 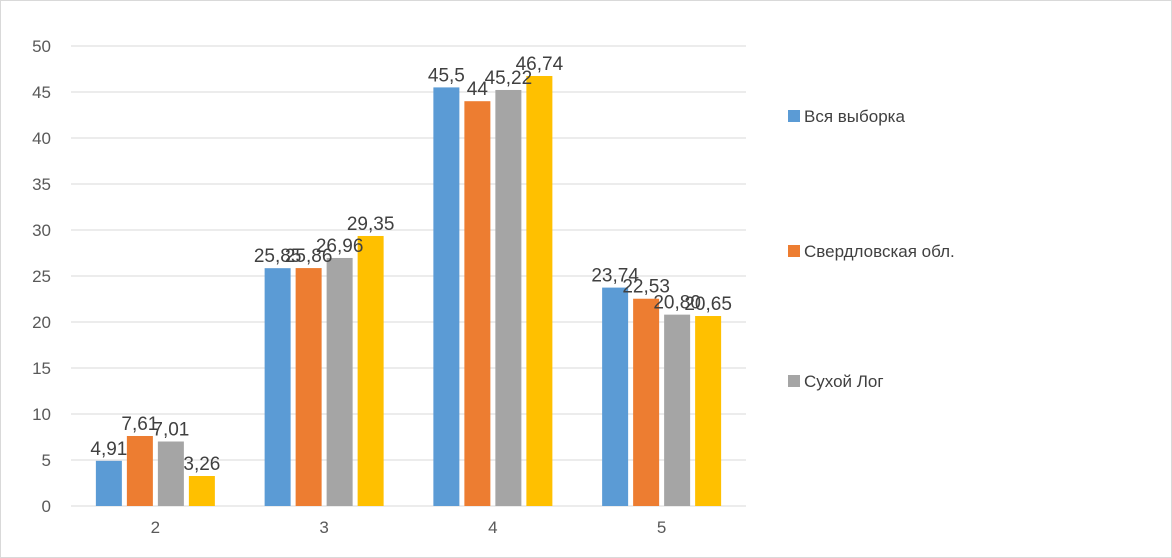 What do you see at coordinates (41, 368) in the screenshot?
I see `y-tick-label: 15` at bounding box center [41, 368].